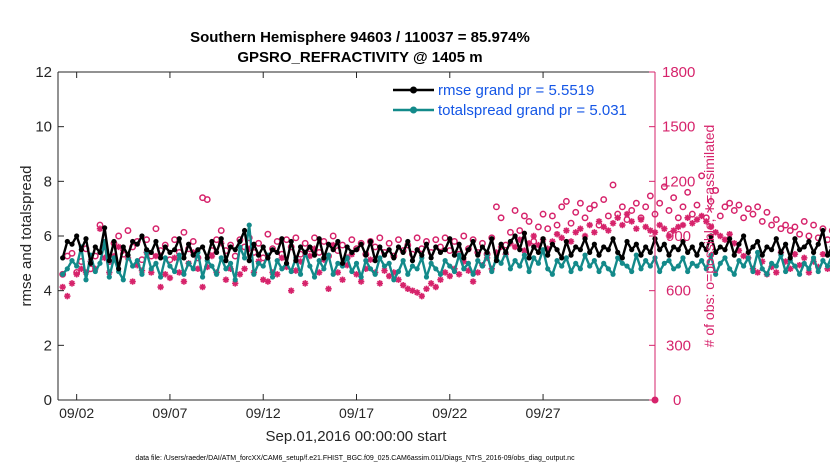 The image size is (830, 470). What do you see at coordinates (678, 236) in the screenshot?
I see `right-tick-group: 0 300 600 900 1200 1500 1800` at bounding box center [678, 236].